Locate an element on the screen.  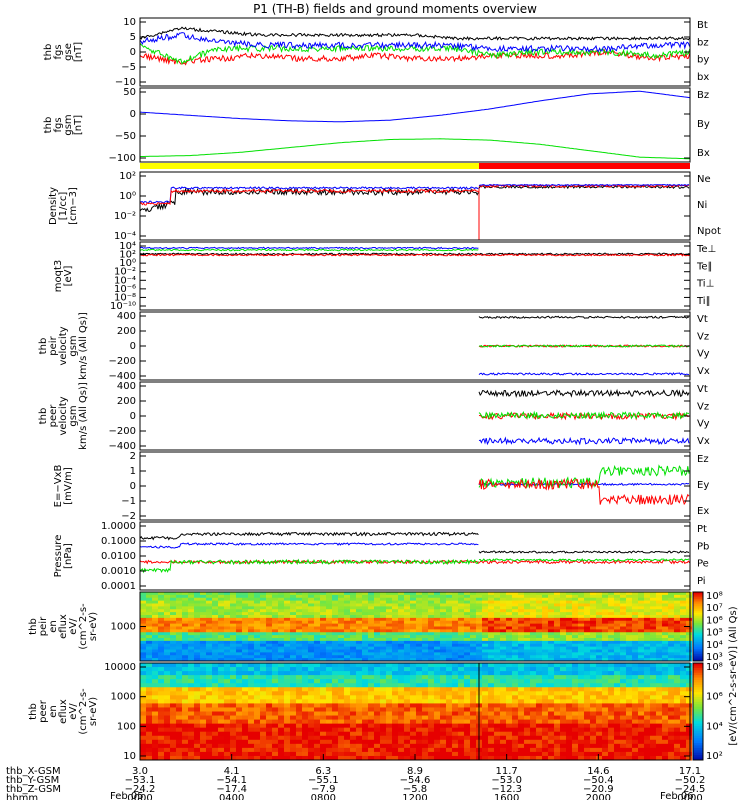
y-axis-label: Pressure is located at coordinates (58, 556).